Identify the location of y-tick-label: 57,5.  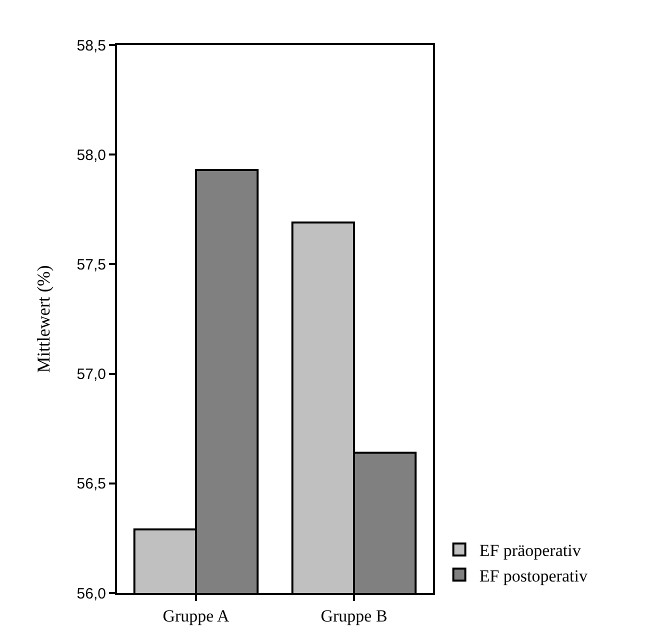
(91, 265).